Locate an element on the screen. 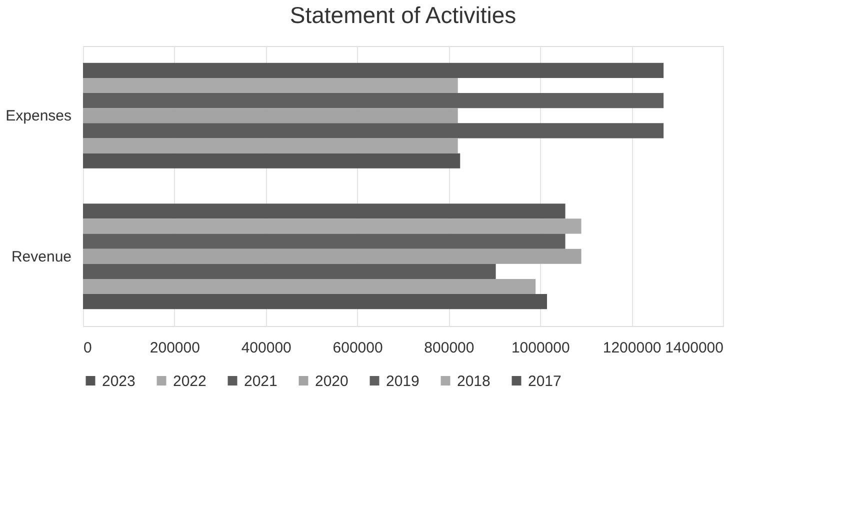 The image size is (864, 527). legend-label: 2019 is located at coordinates (403, 381).